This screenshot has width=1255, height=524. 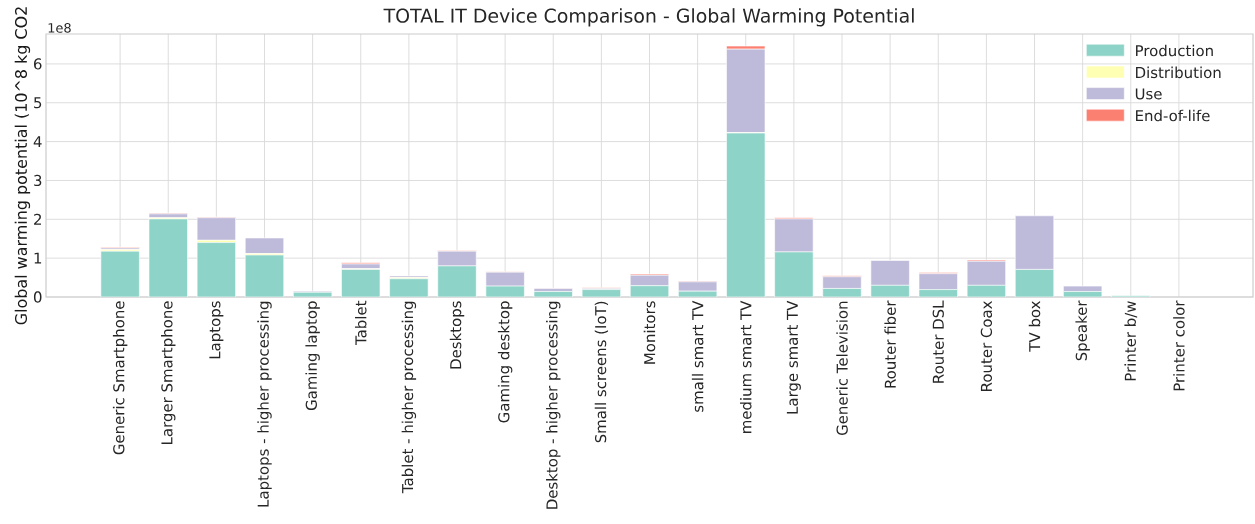 I want to click on x-tick-label: Gaming desktop, so click(x=505, y=362).